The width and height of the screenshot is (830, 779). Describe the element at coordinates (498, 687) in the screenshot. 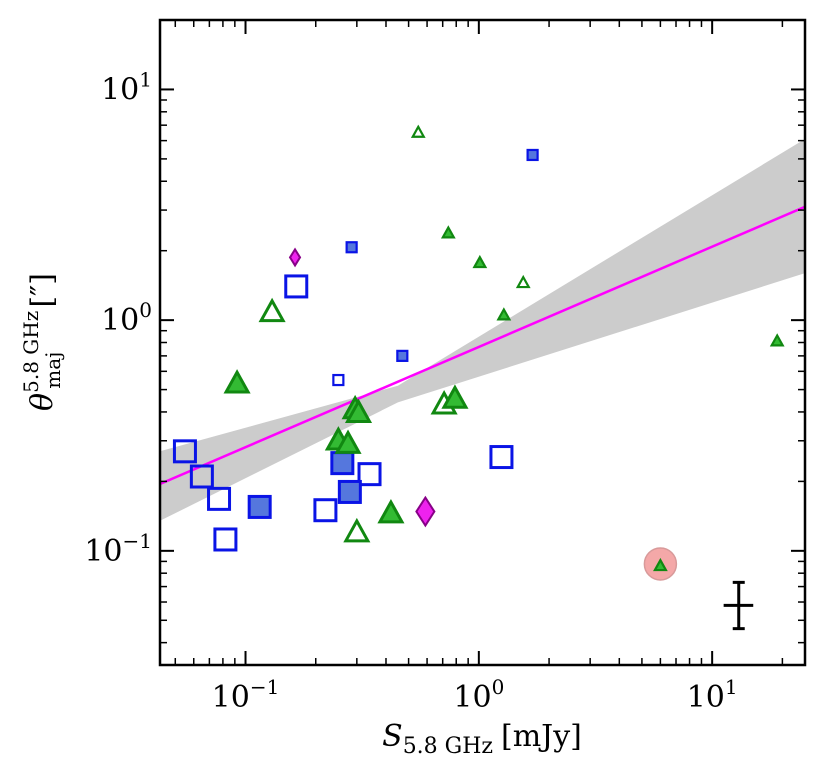

I see `x-tick-label-exp: 0` at that location.